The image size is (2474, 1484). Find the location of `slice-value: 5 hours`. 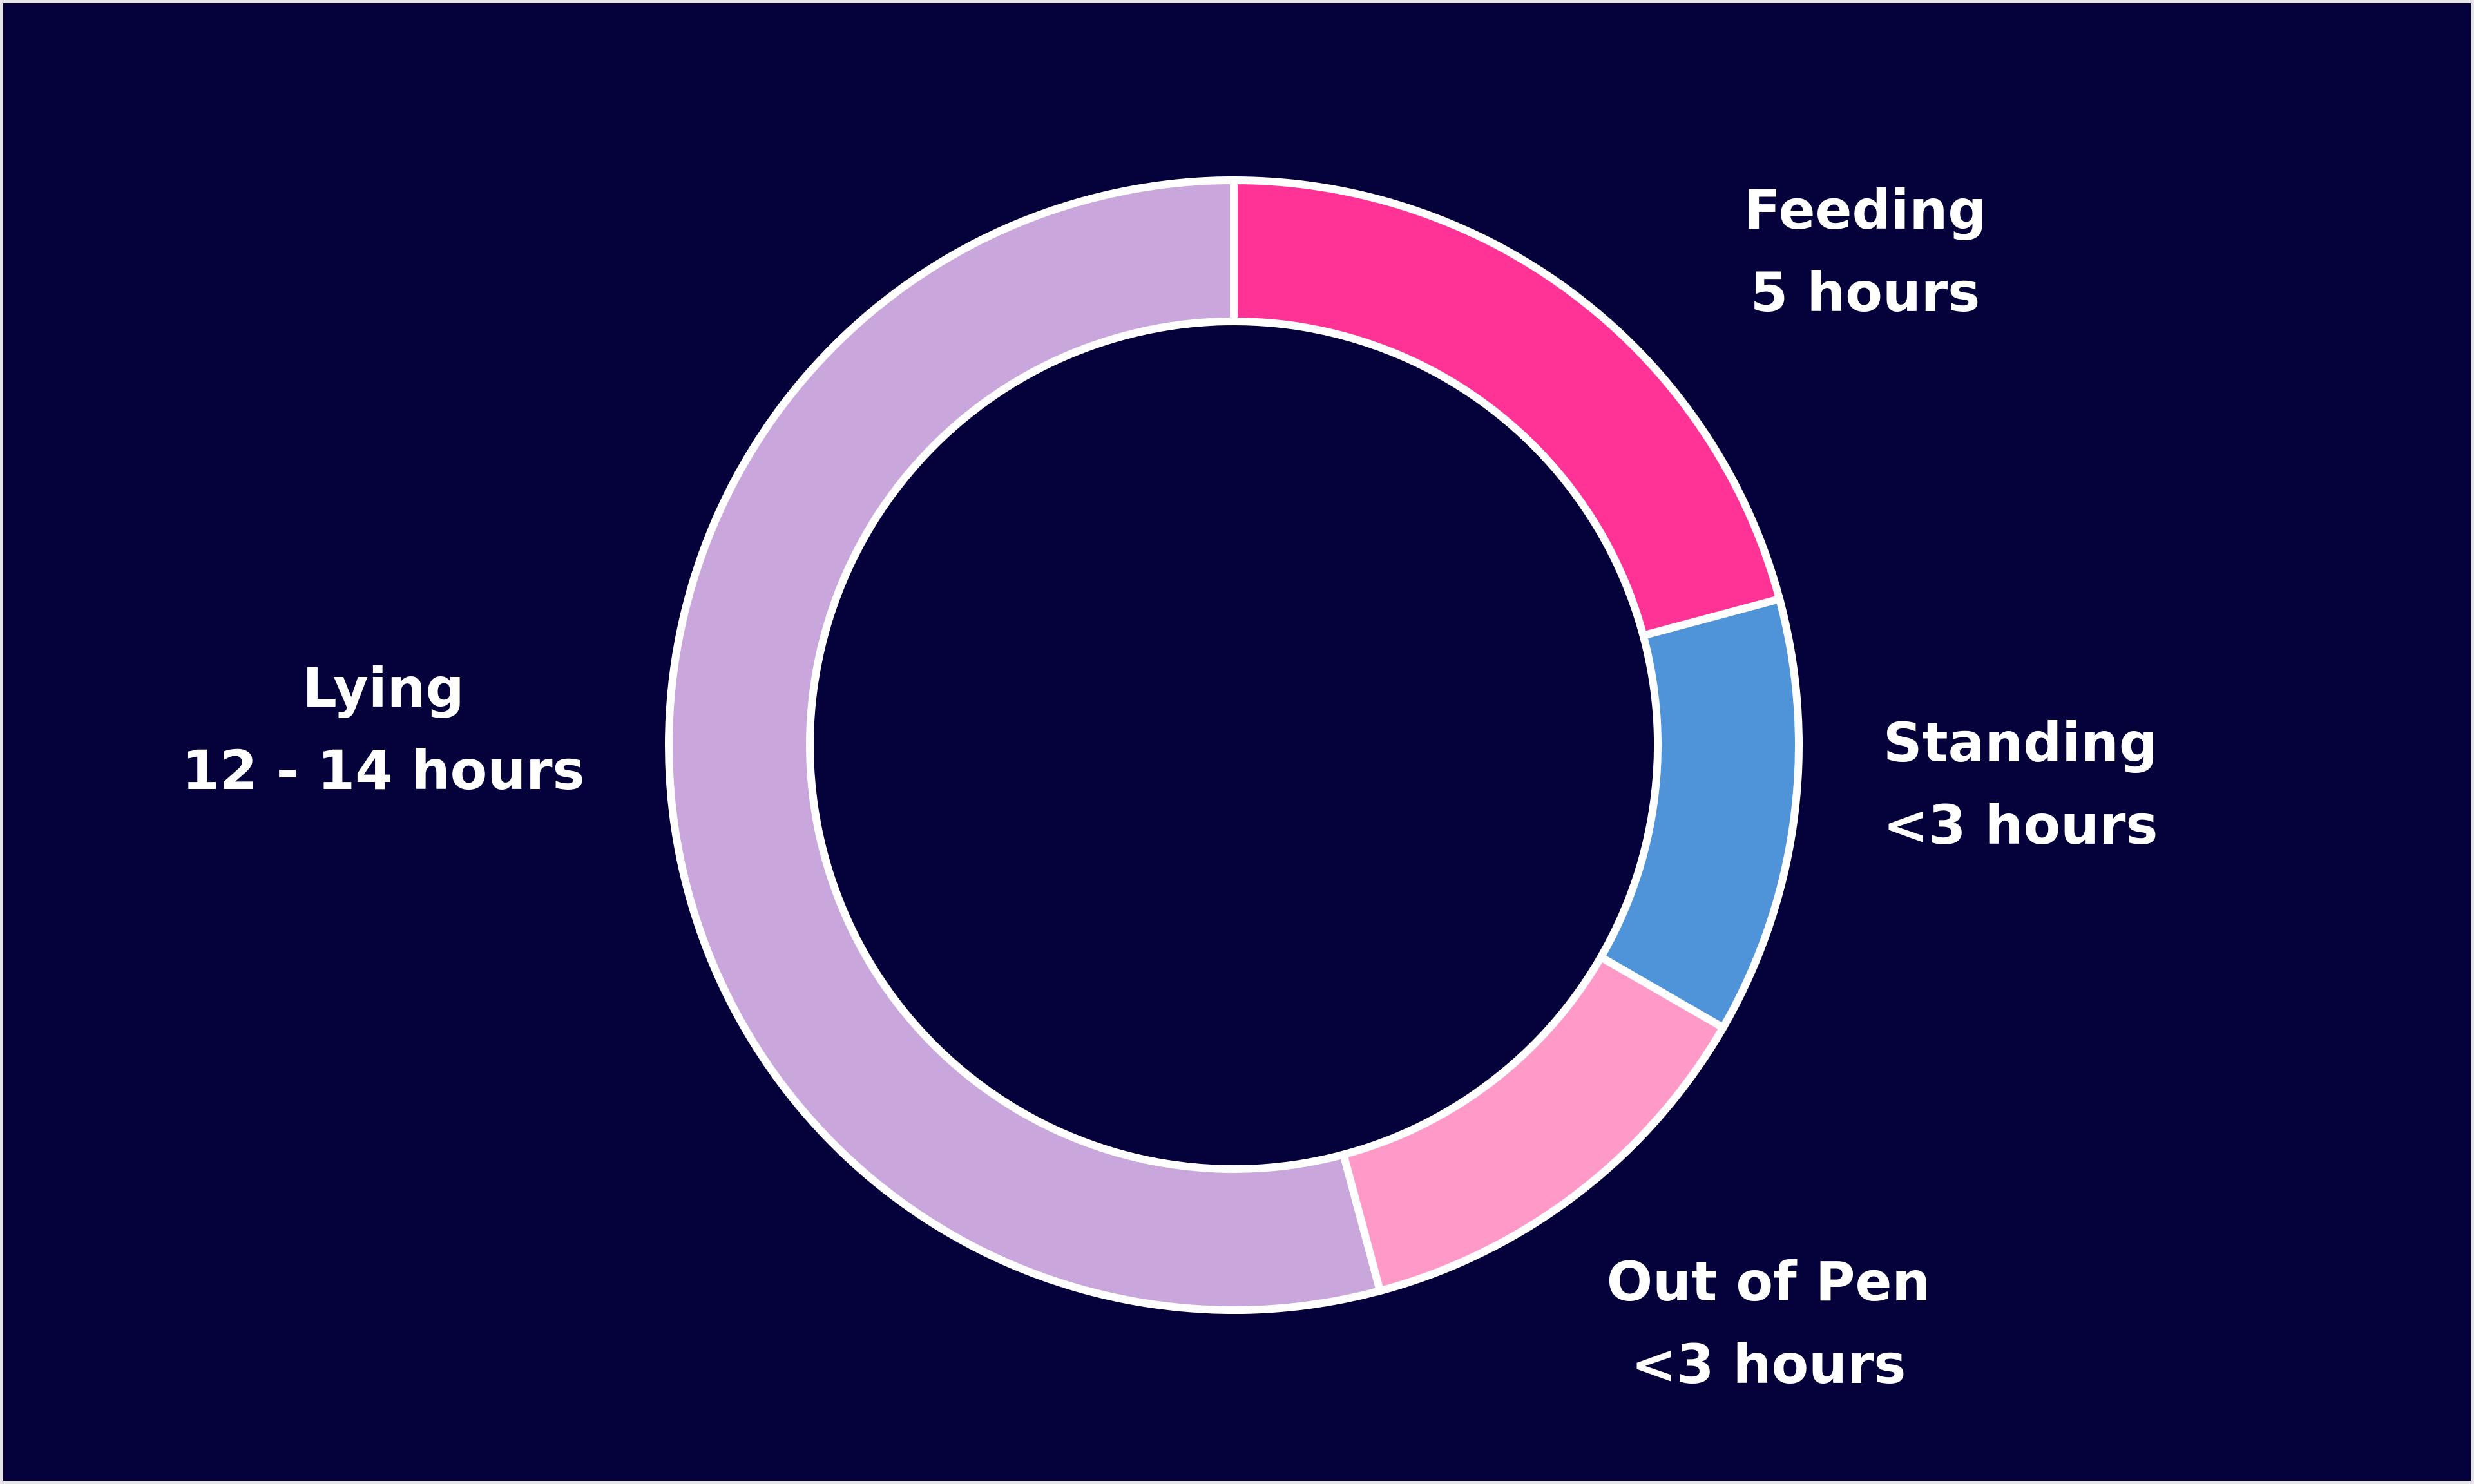

slice-value: 5 hours is located at coordinates (1865, 292).